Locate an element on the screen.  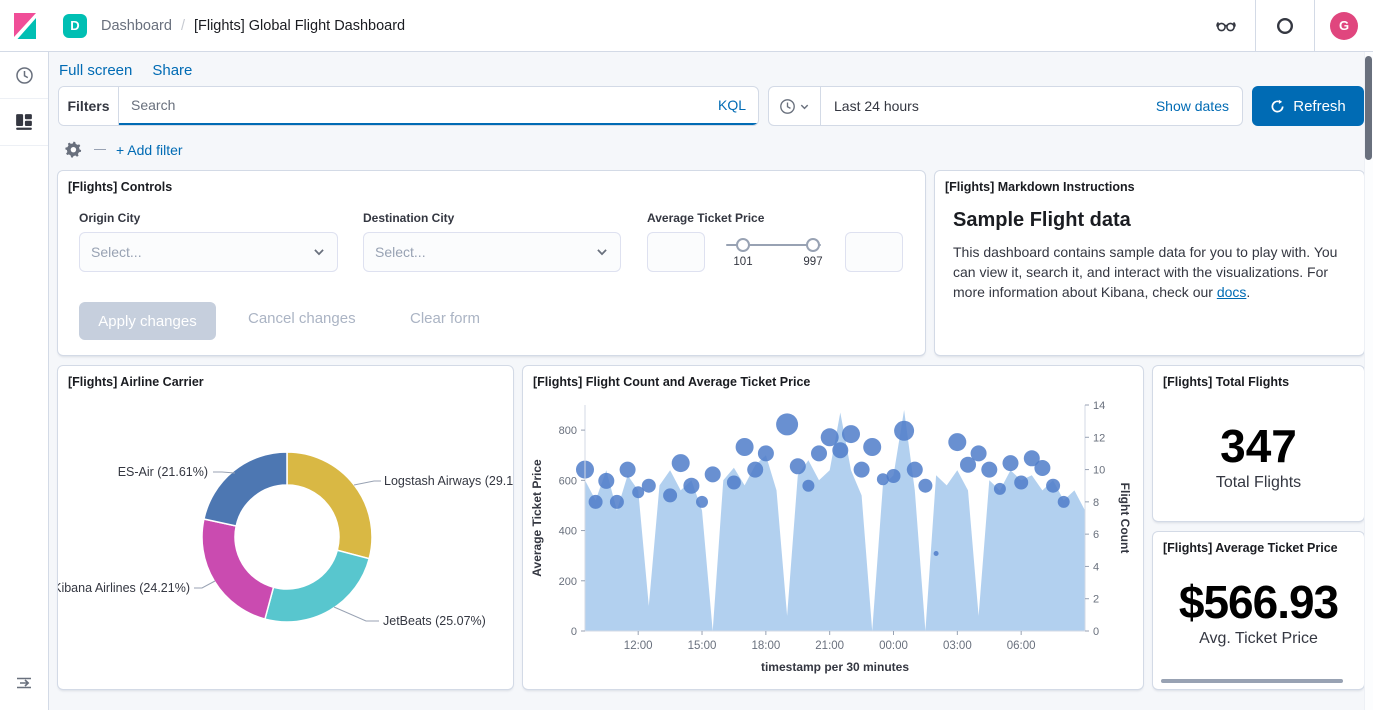
price-min-input is located at coordinates (676, 252).